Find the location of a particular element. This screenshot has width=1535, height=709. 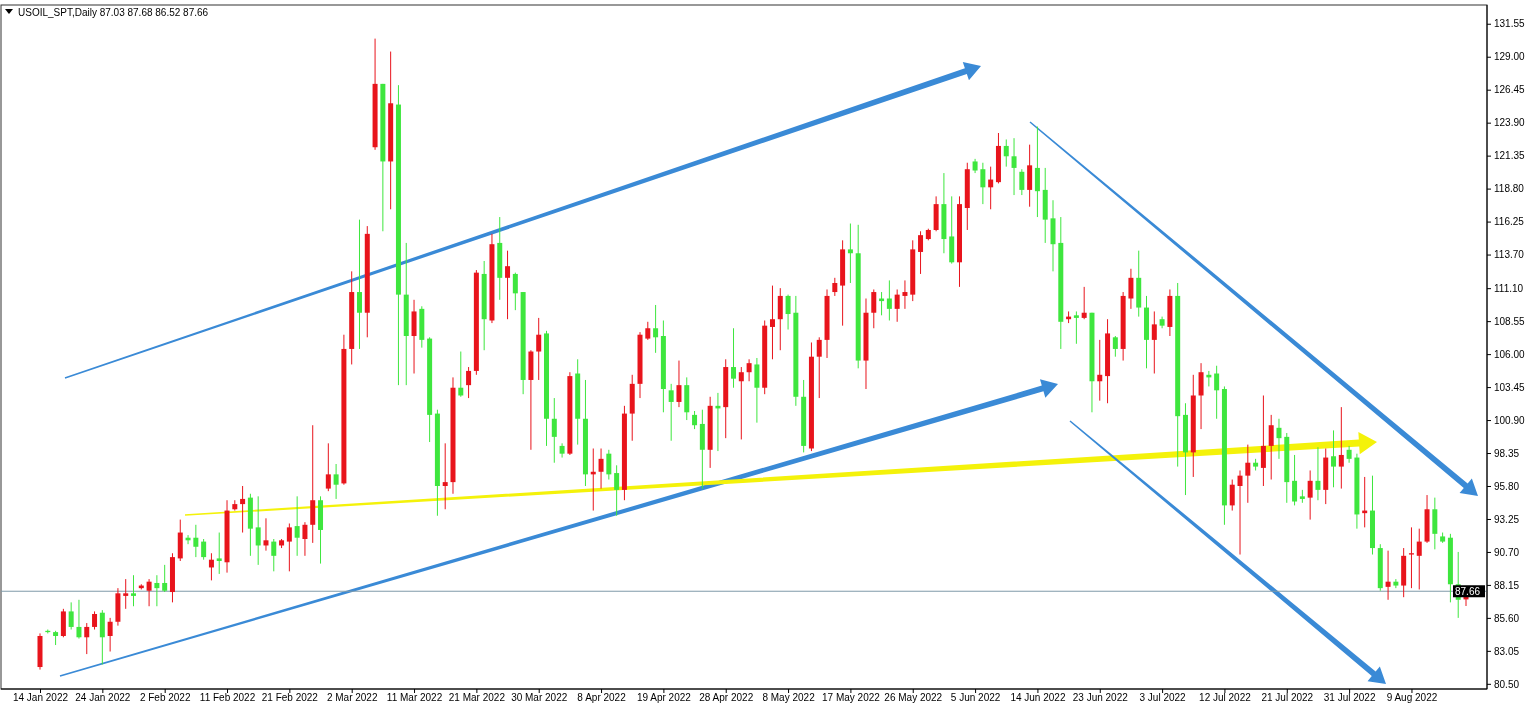

x-tick-label: 23 Jun 2022 is located at coordinates (1100, 697).